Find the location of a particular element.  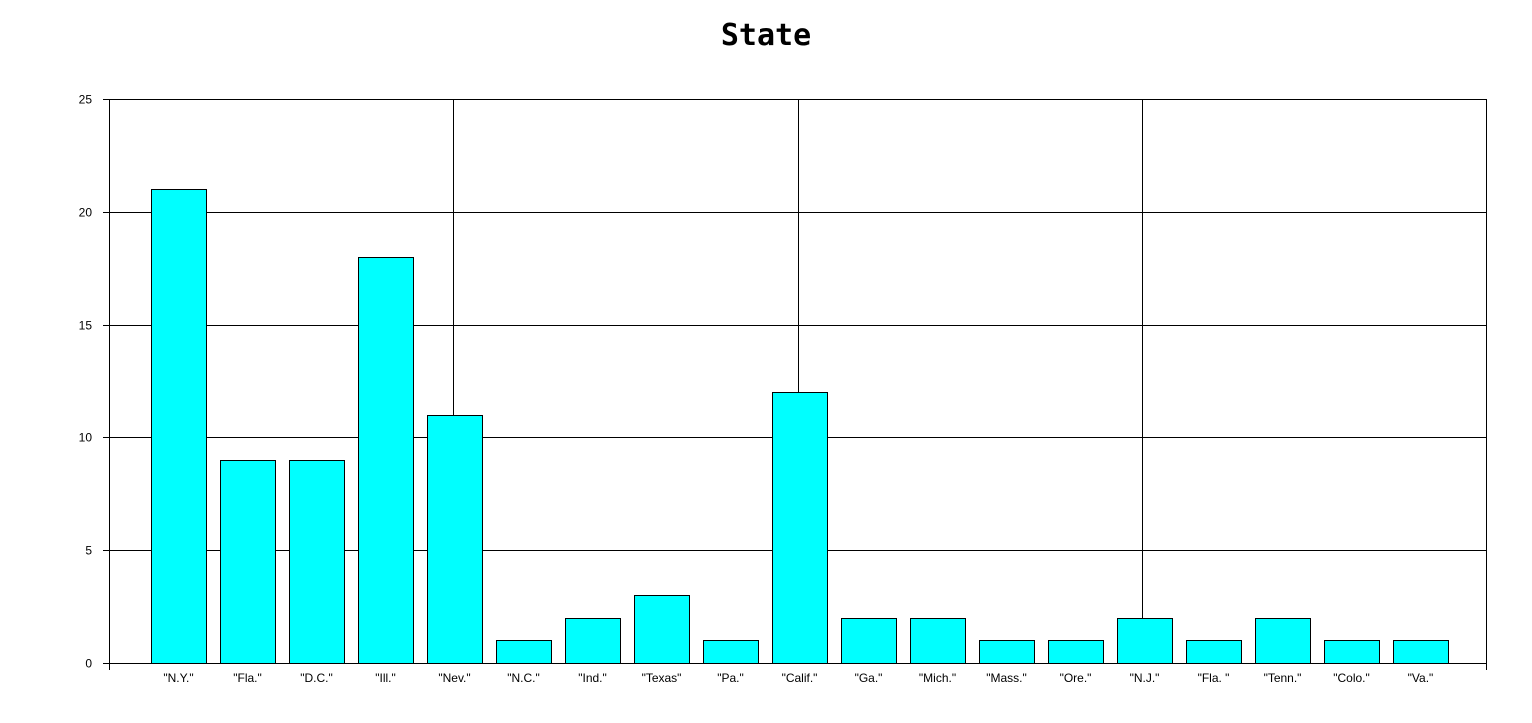

x-tick-label: "Calif." is located at coordinates (800, 678).